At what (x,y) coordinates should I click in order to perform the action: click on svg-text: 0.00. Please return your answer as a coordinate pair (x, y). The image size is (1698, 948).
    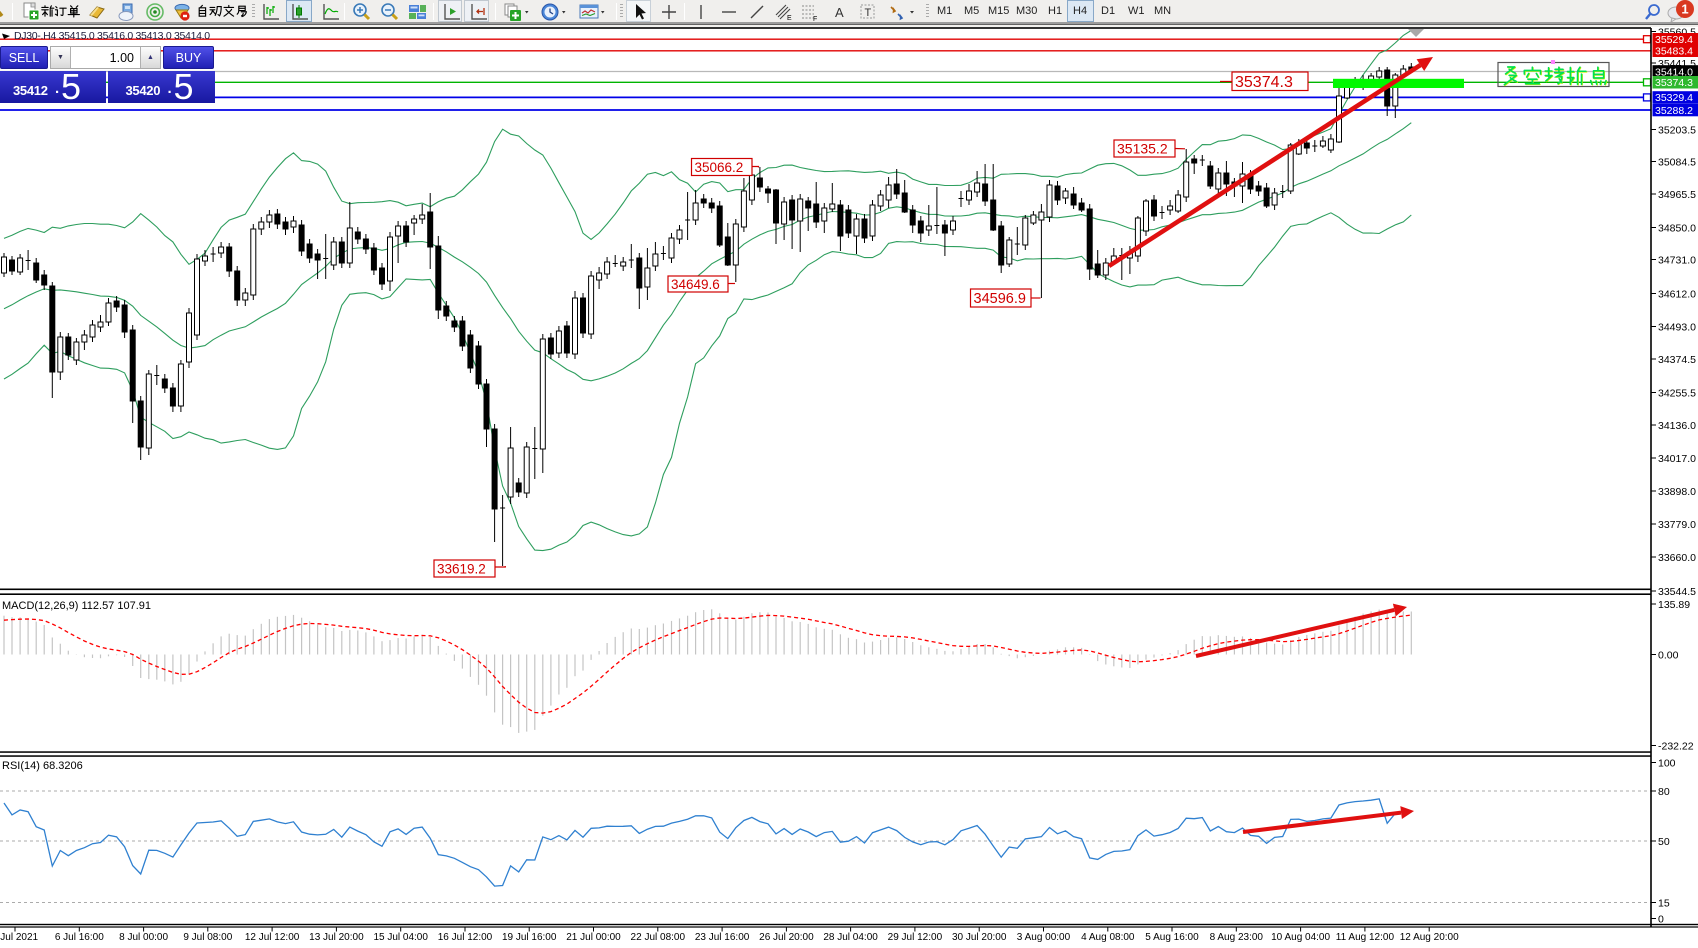
    Looking at the image, I should click on (1668, 655).